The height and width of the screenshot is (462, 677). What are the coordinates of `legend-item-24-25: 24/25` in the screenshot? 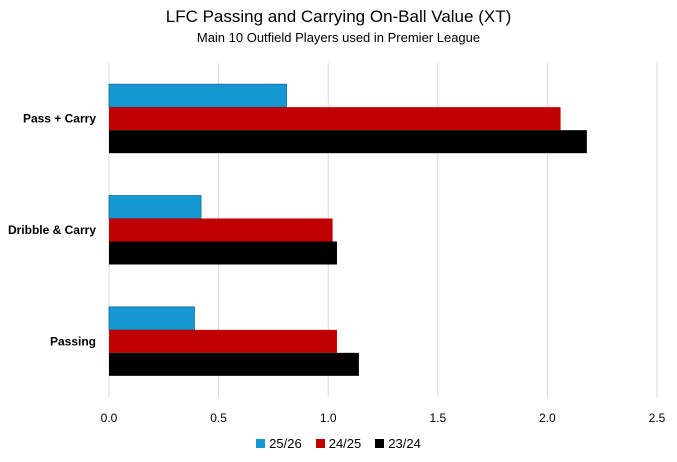 It's located at (338, 443).